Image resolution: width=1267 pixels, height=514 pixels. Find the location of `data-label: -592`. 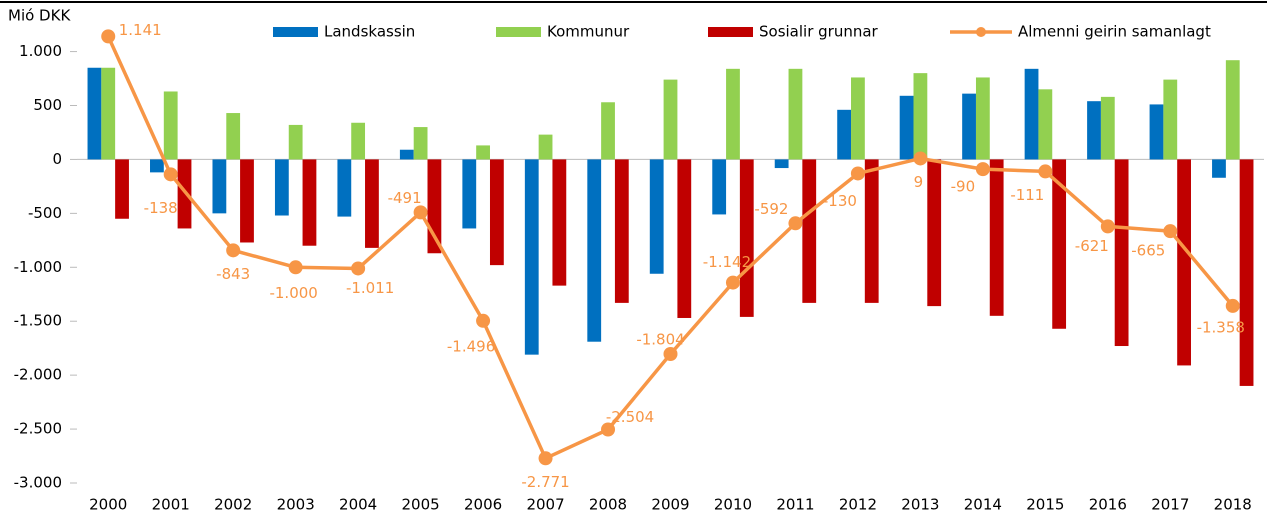

data-label: -592 is located at coordinates (771, 209).